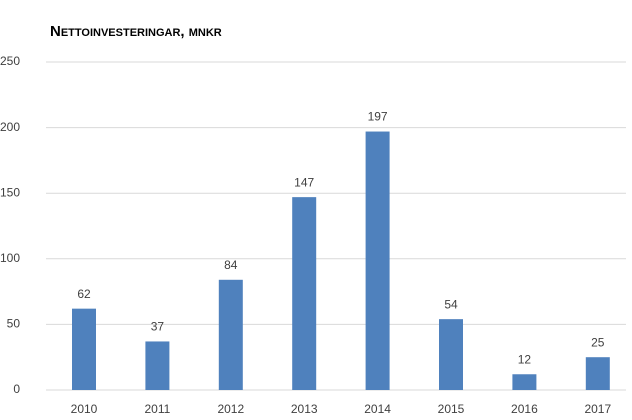 The width and height of the screenshot is (632, 420). Describe the element at coordinates (451, 304) in the screenshot. I see `value-label: 54` at that location.